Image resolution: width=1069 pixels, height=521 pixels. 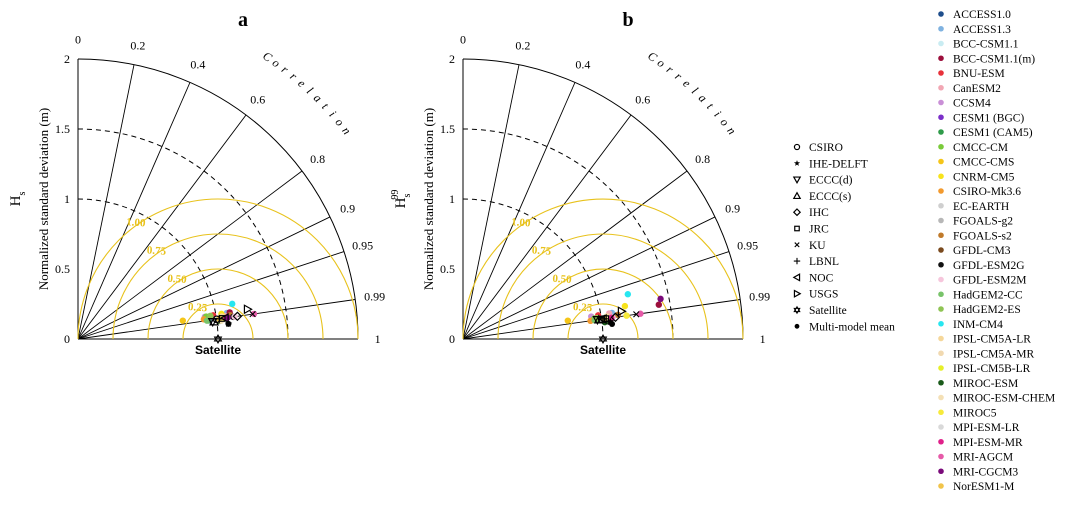 I want to click on crmsd-label: 1.00, so click(x=136, y=222).